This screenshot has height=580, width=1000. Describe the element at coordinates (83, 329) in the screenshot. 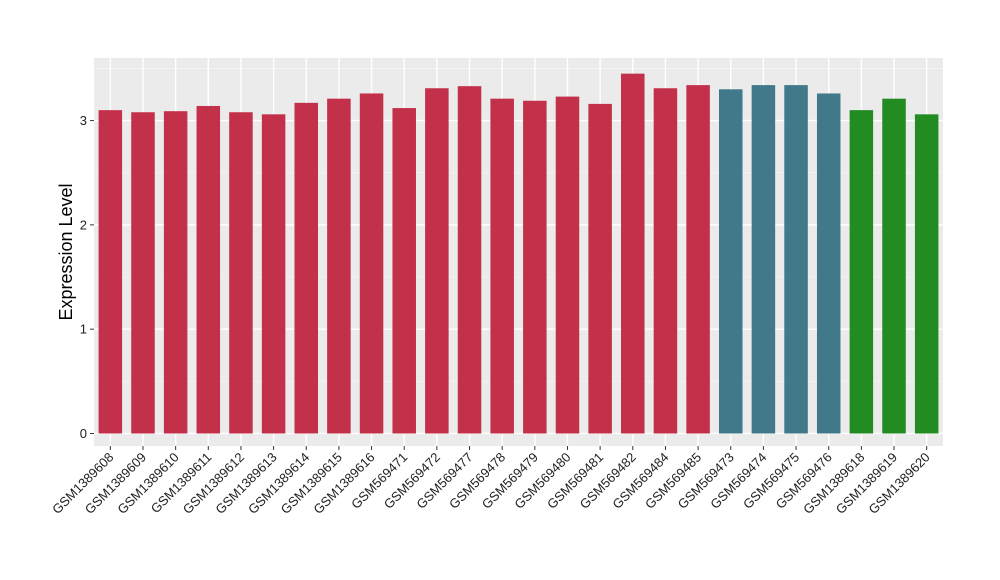

I see `y-tick-label: 1` at that location.